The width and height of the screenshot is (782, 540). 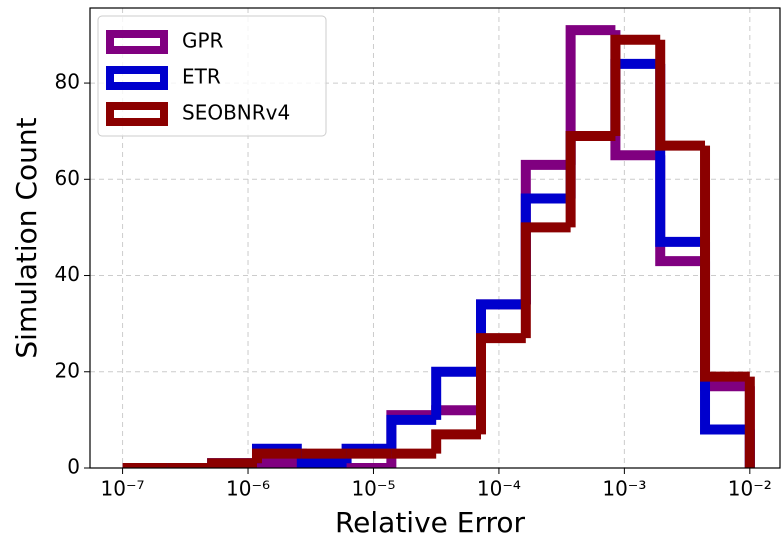 I want to click on legend: GPR ETR SEOBNRv4, so click(x=212, y=76).